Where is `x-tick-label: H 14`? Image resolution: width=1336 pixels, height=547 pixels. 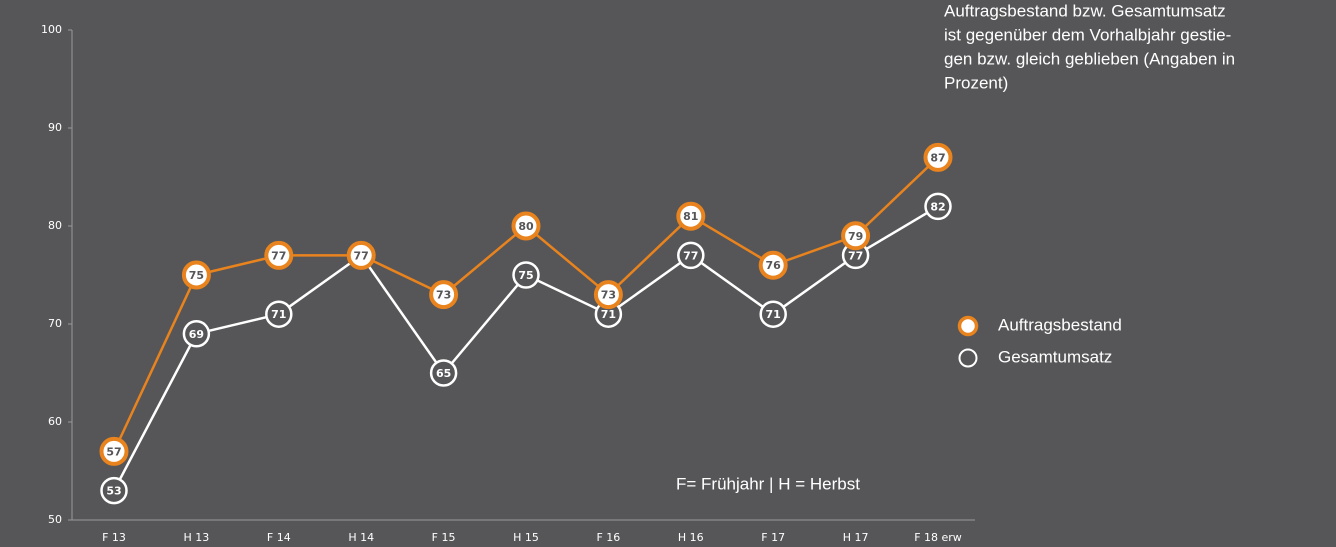
x-tick-label: H 14 is located at coordinates (361, 537).